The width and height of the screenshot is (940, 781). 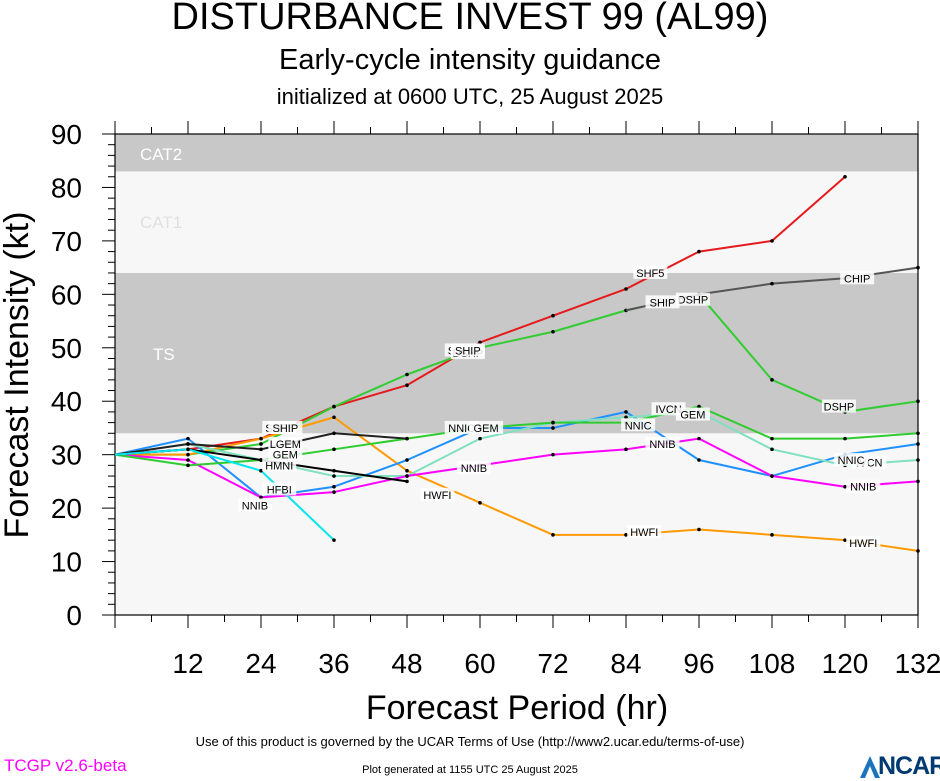 I want to click on series-line-hwfi, so click(x=517, y=484).